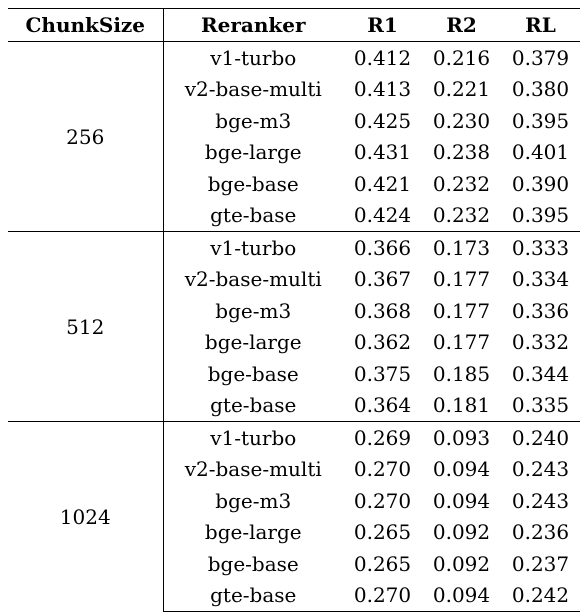  What do you see at coordinates (540, 373) in the screenshot?
I see `rl-cell: 0.344` at bounding box center [540, 373].